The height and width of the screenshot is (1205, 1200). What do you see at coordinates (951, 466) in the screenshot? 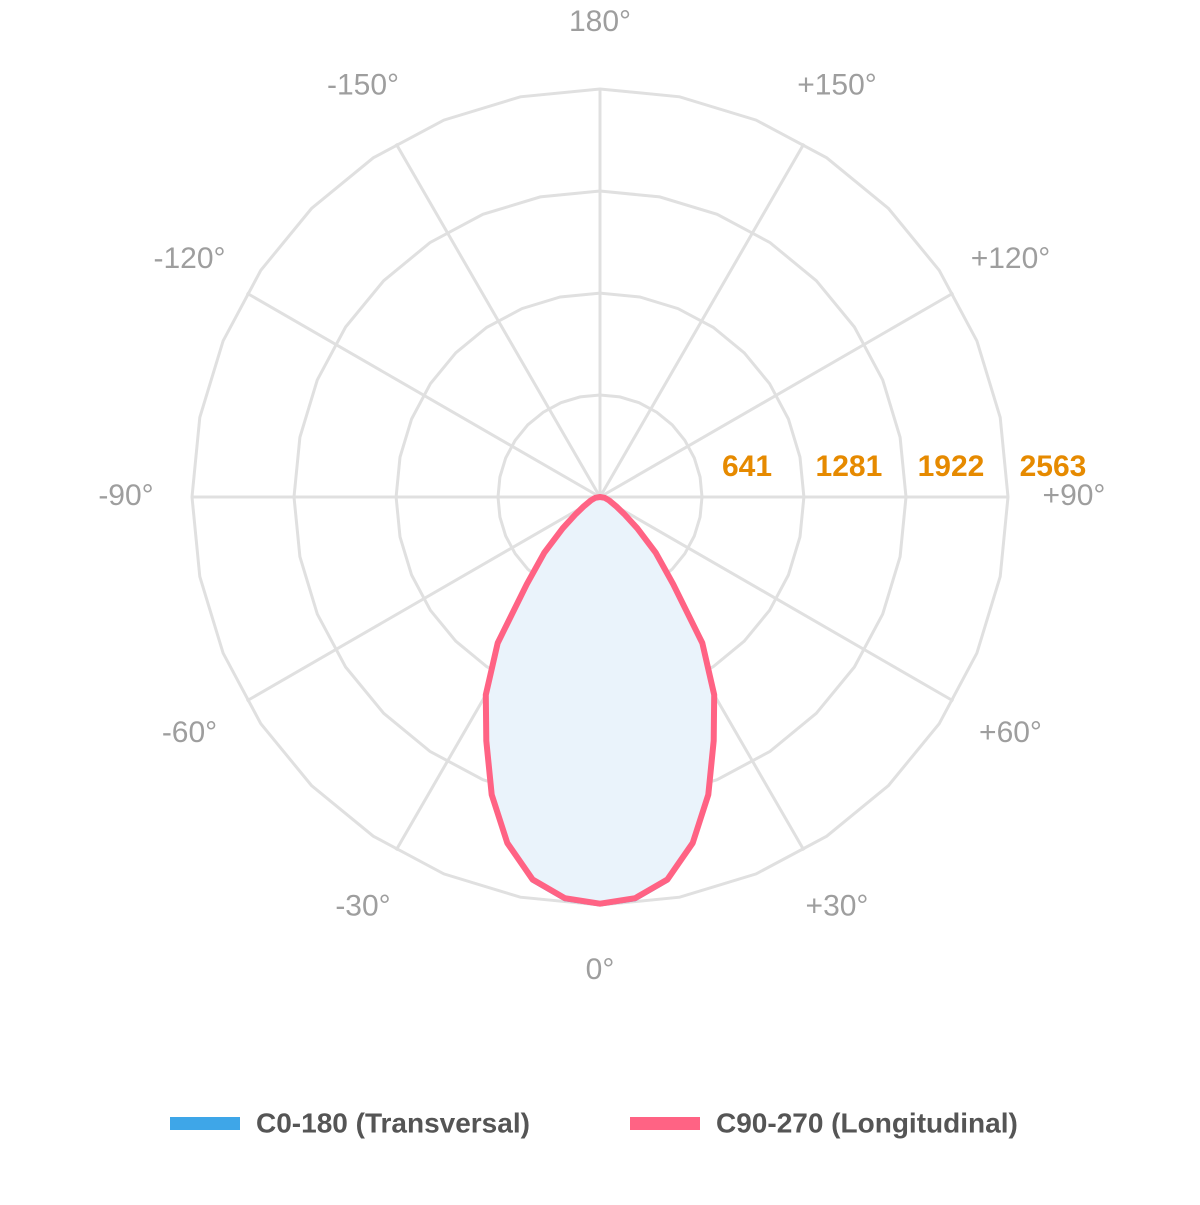
I see `radial-tick-label: 1922` at bounding box center [951, 466].